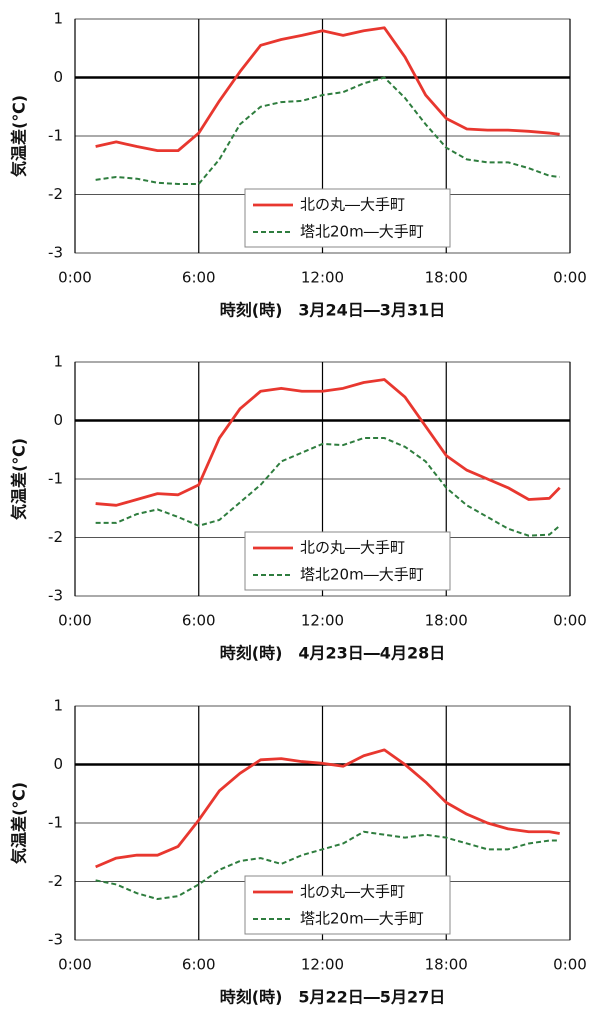 This screenshot has height=1027, width=600. Describe the element at coordinates (332, 310) in the screenshot. I see `x-axis-label: 時刻(時) 3月24日―3月31日` at that location.